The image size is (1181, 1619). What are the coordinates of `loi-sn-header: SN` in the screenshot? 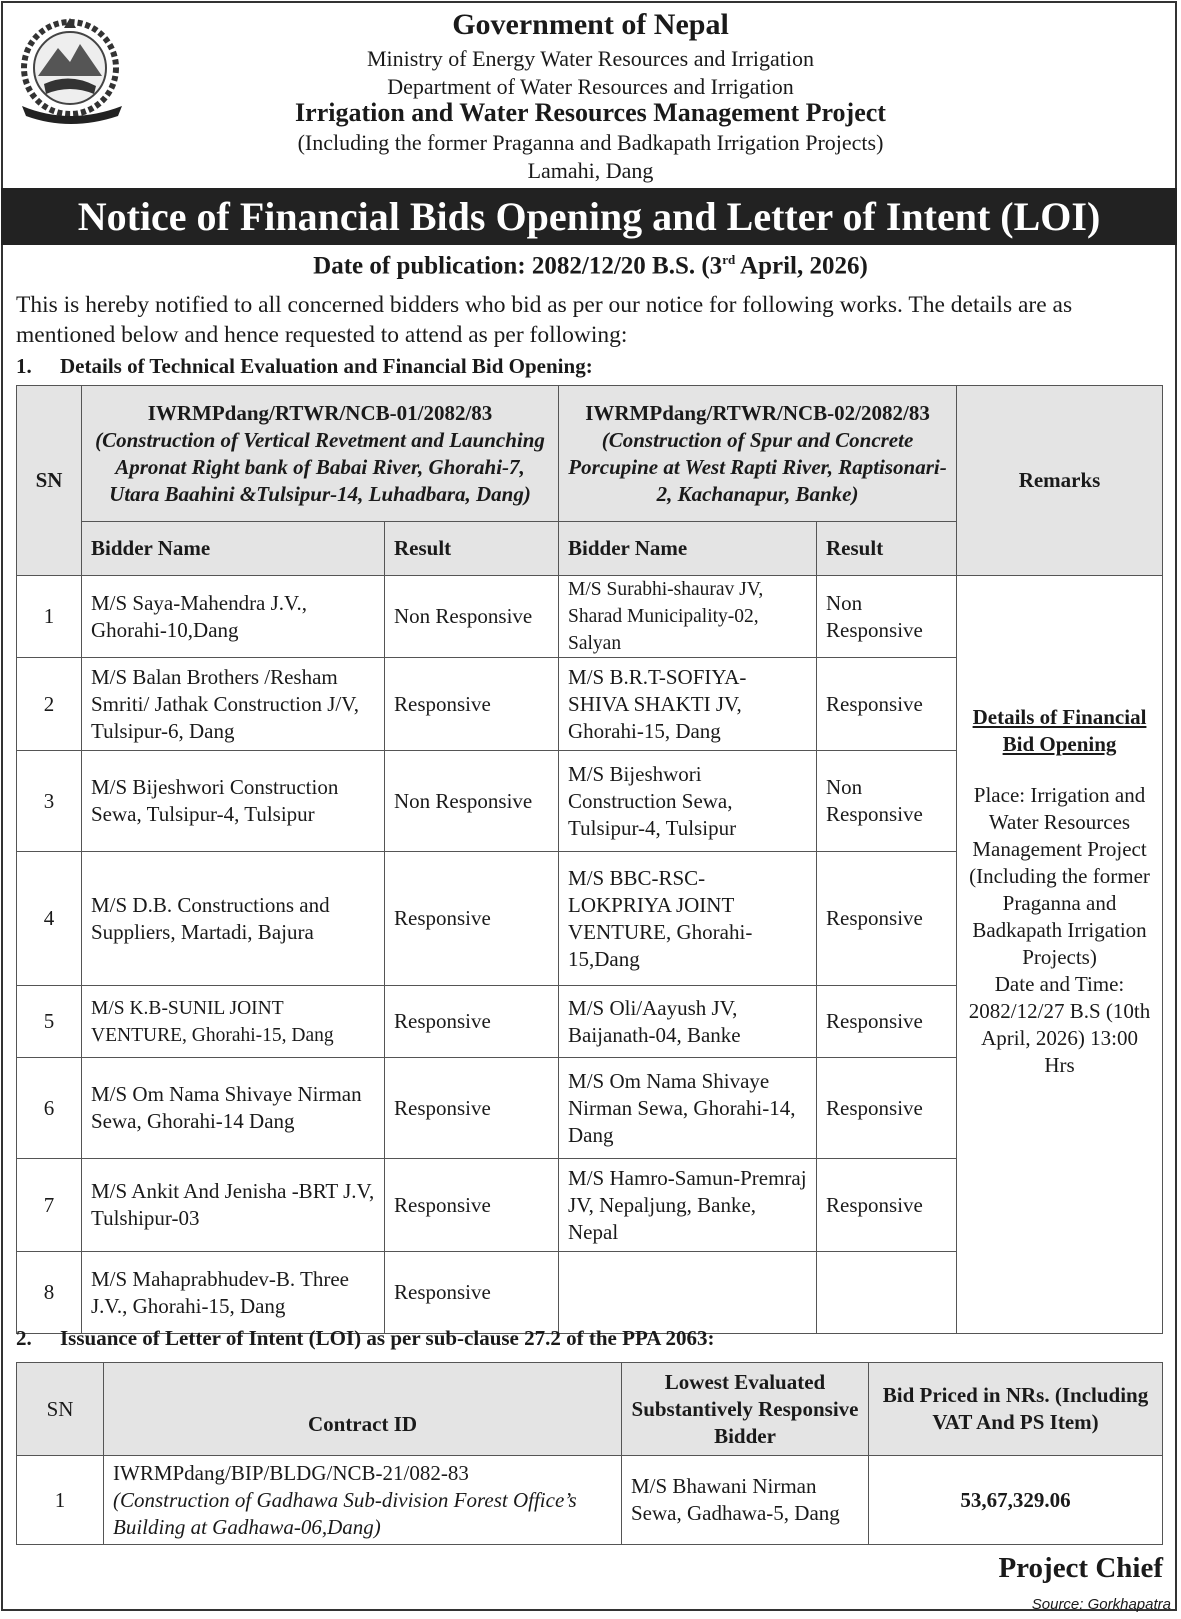 It's located at (60, 1409).